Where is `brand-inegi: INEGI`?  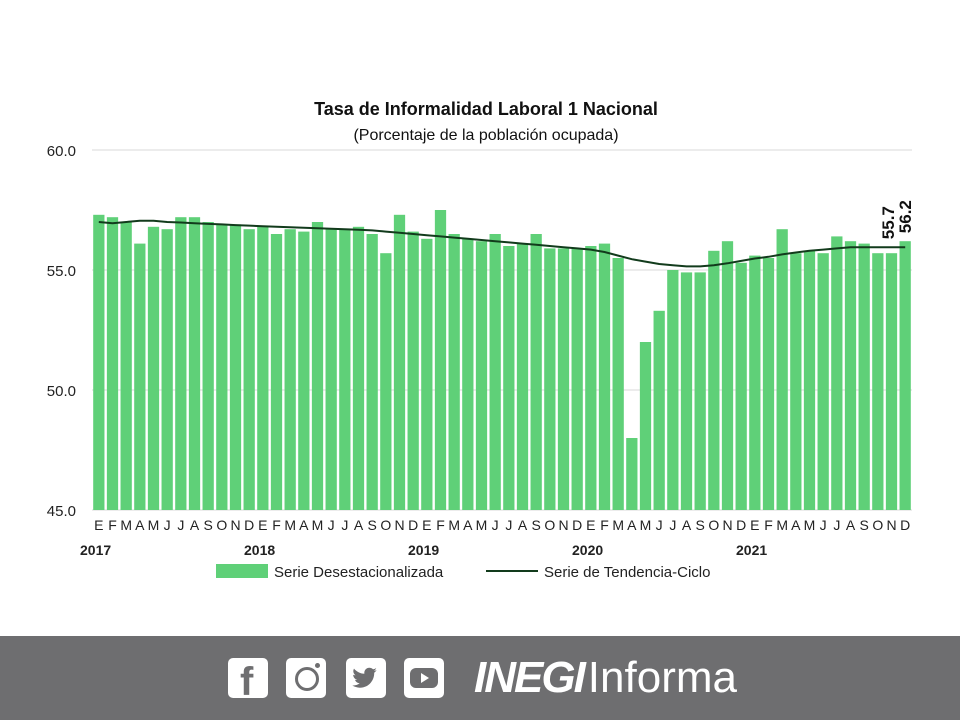
brand-inegi: INEGI is located at coordinates (530, 677).